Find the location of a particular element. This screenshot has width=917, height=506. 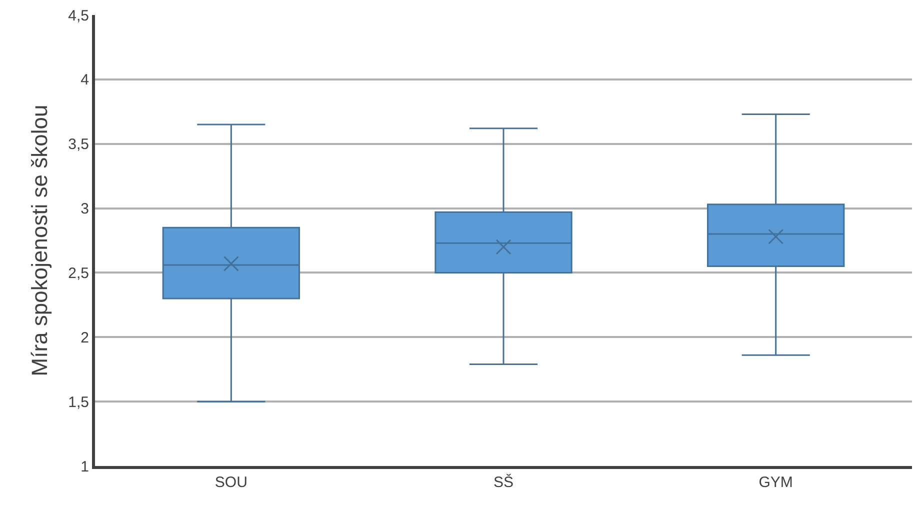

y-tick-label: 4,5 is located at coordinates (78, 15).